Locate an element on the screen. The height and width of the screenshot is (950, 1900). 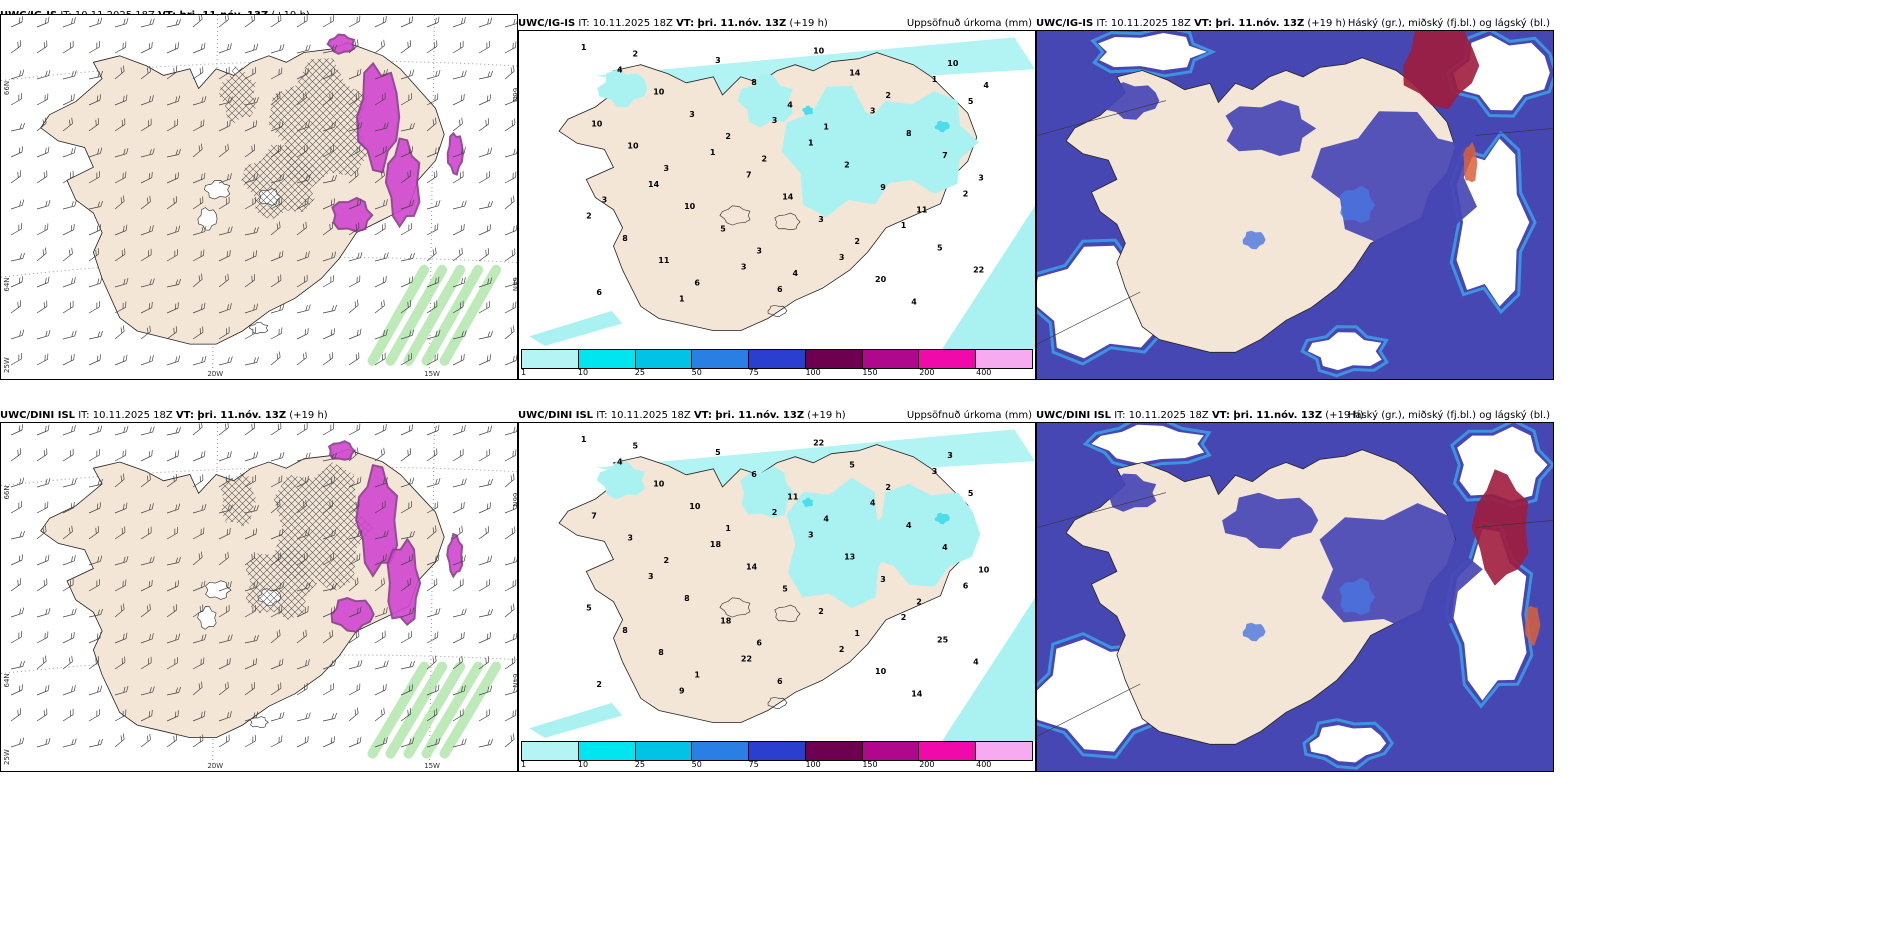
model-name: UWC/DINI ISL is located at coordinates (556, 415).